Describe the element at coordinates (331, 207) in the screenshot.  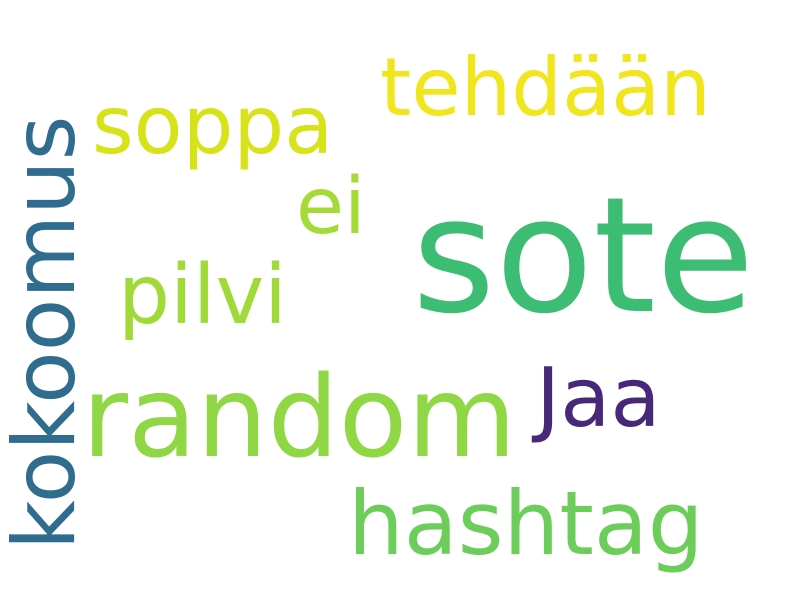
I see `word-ei: ei` at that location.